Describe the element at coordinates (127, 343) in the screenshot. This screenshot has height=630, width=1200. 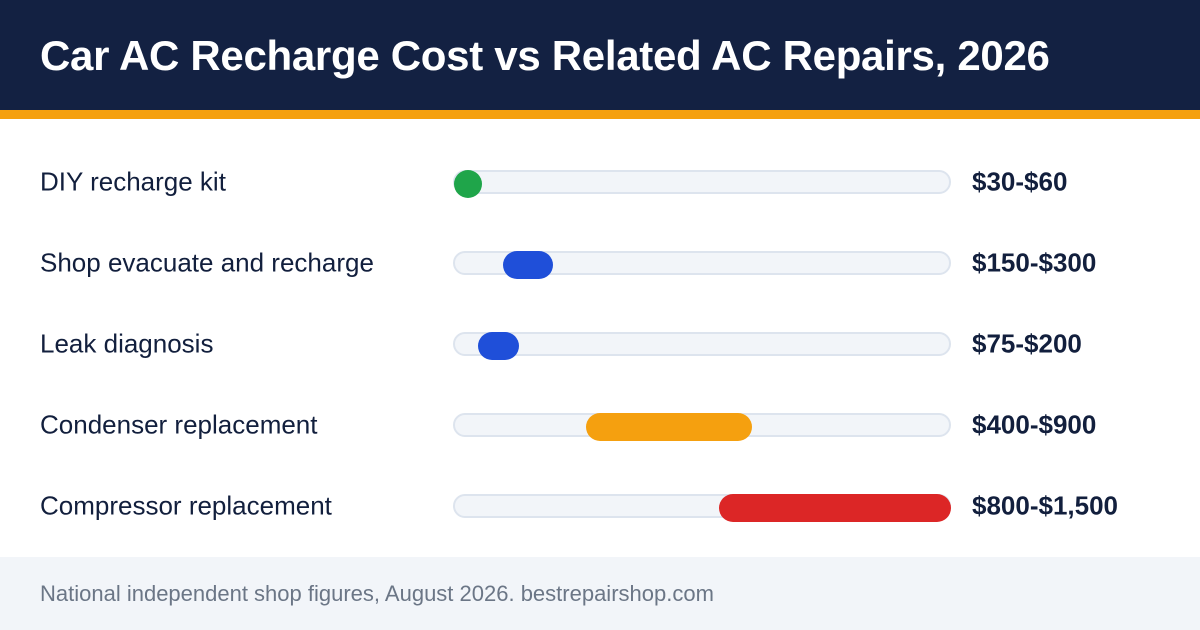
I see `category-label: Leak diagnosis` at that location.